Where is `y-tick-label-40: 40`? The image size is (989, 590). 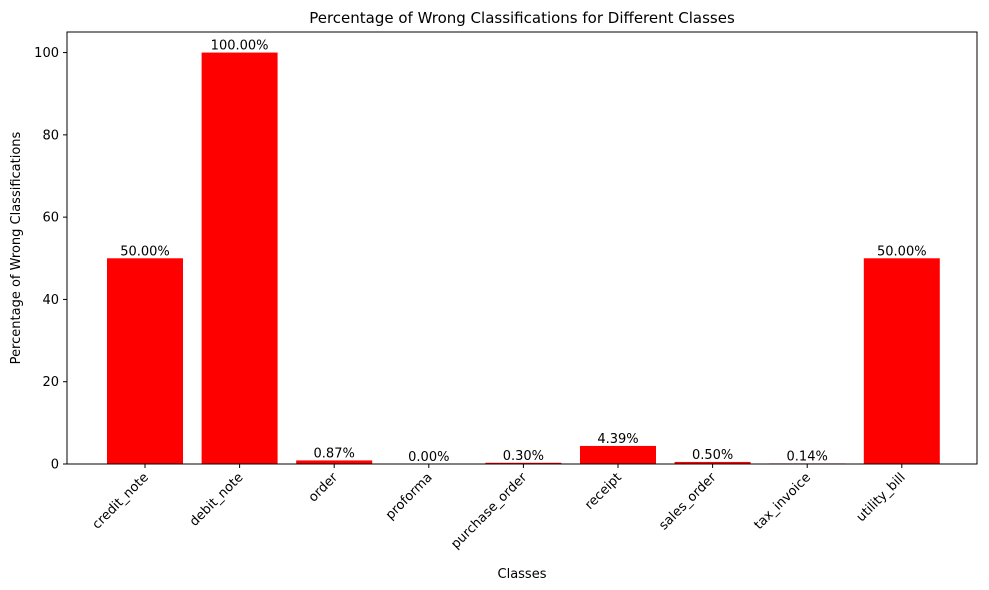
y-tick-label-40: 40 is located at coordinates (50, 300).